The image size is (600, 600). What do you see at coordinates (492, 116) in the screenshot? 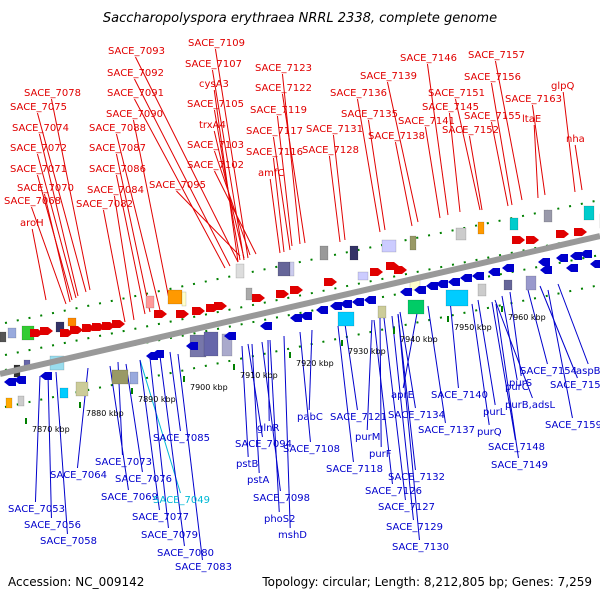
I see `gene-label-sace-7155: SACE_7155` at bounding box center [492, 116].